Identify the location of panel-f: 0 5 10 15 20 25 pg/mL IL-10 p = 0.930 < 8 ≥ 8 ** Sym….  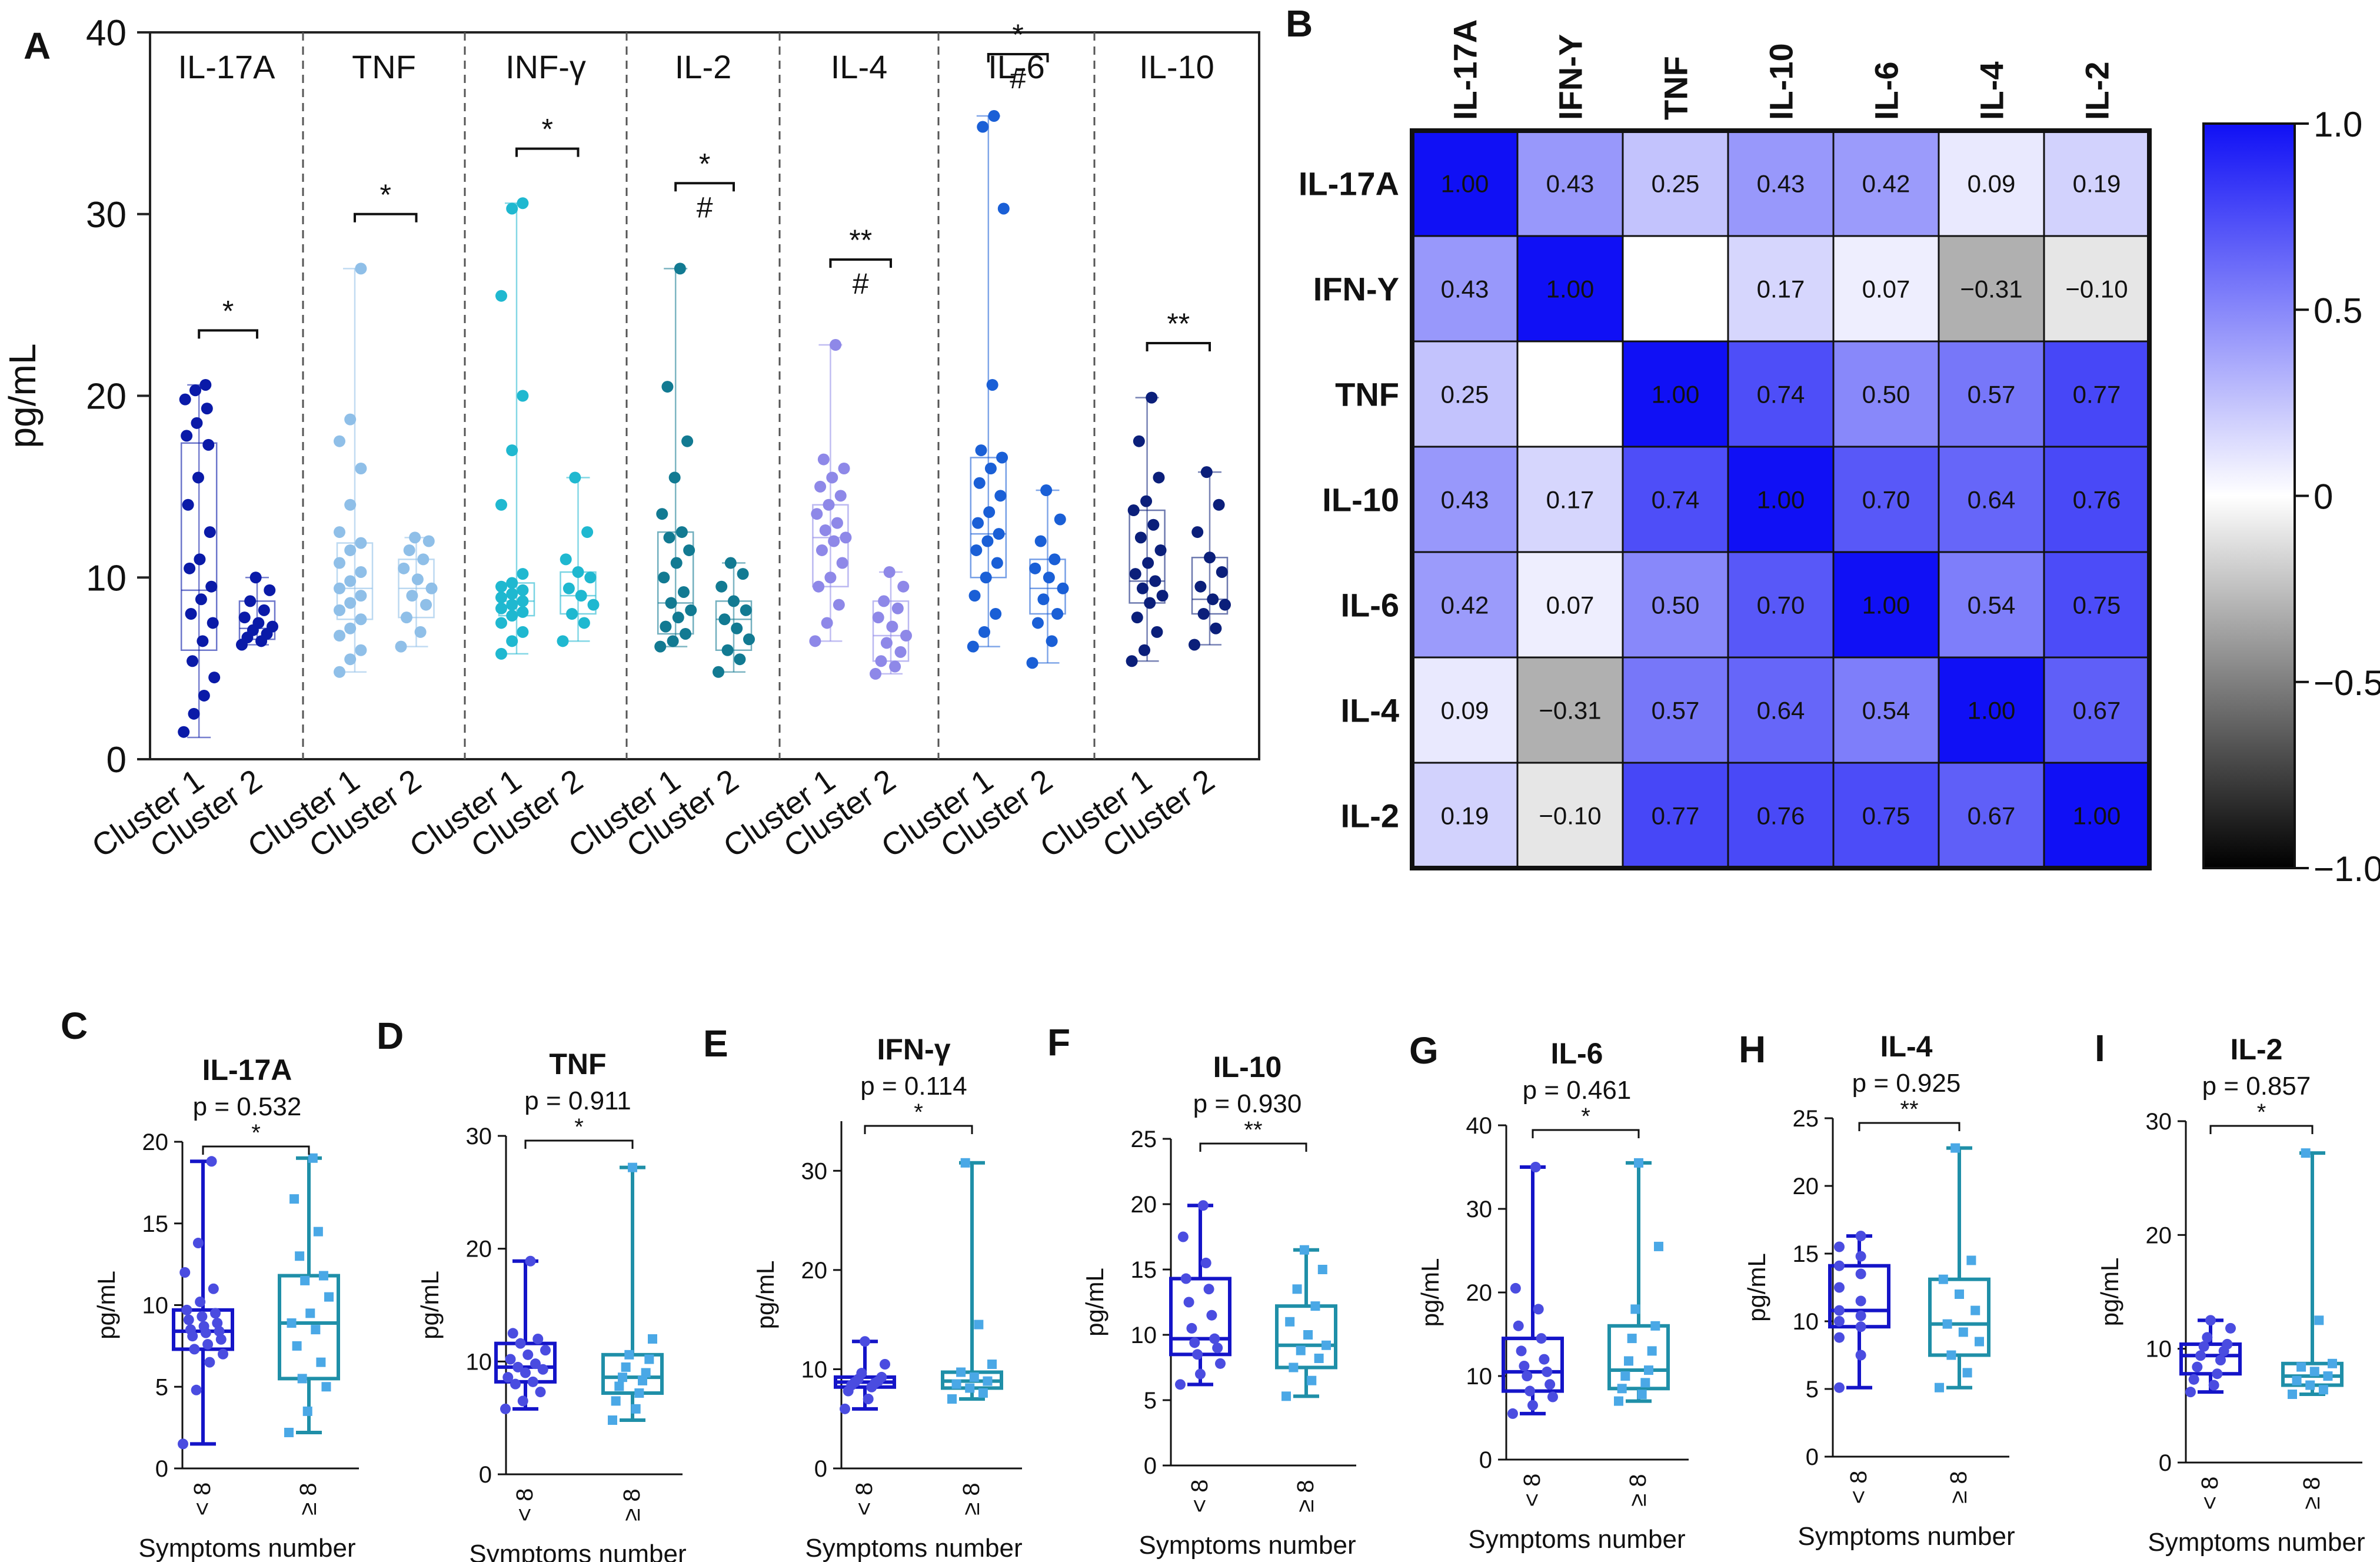
(1218, 1305).